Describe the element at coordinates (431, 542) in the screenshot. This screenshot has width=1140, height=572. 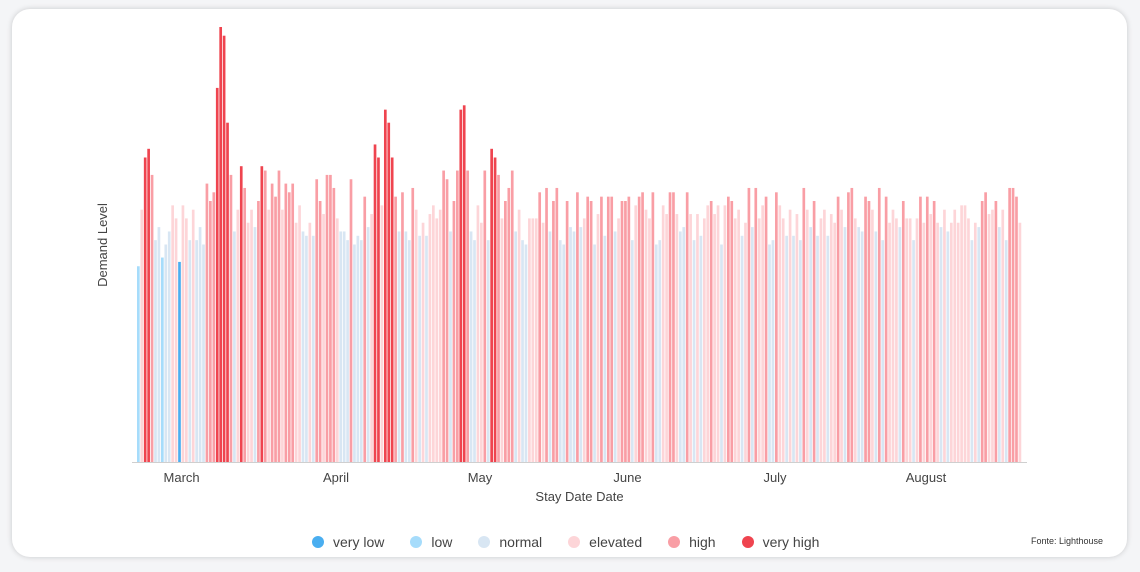
I see `legend-item: low` at that location.